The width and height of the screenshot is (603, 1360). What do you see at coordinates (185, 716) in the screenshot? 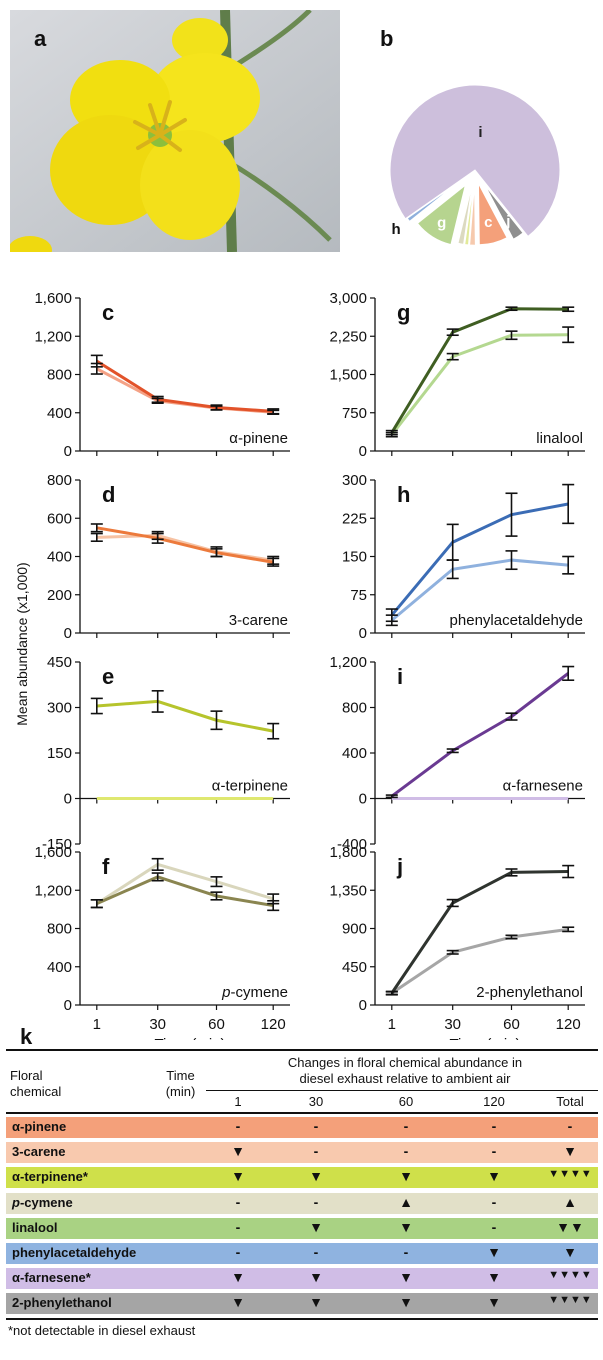
I see `series-line-e` at bounding box center [185, 716].